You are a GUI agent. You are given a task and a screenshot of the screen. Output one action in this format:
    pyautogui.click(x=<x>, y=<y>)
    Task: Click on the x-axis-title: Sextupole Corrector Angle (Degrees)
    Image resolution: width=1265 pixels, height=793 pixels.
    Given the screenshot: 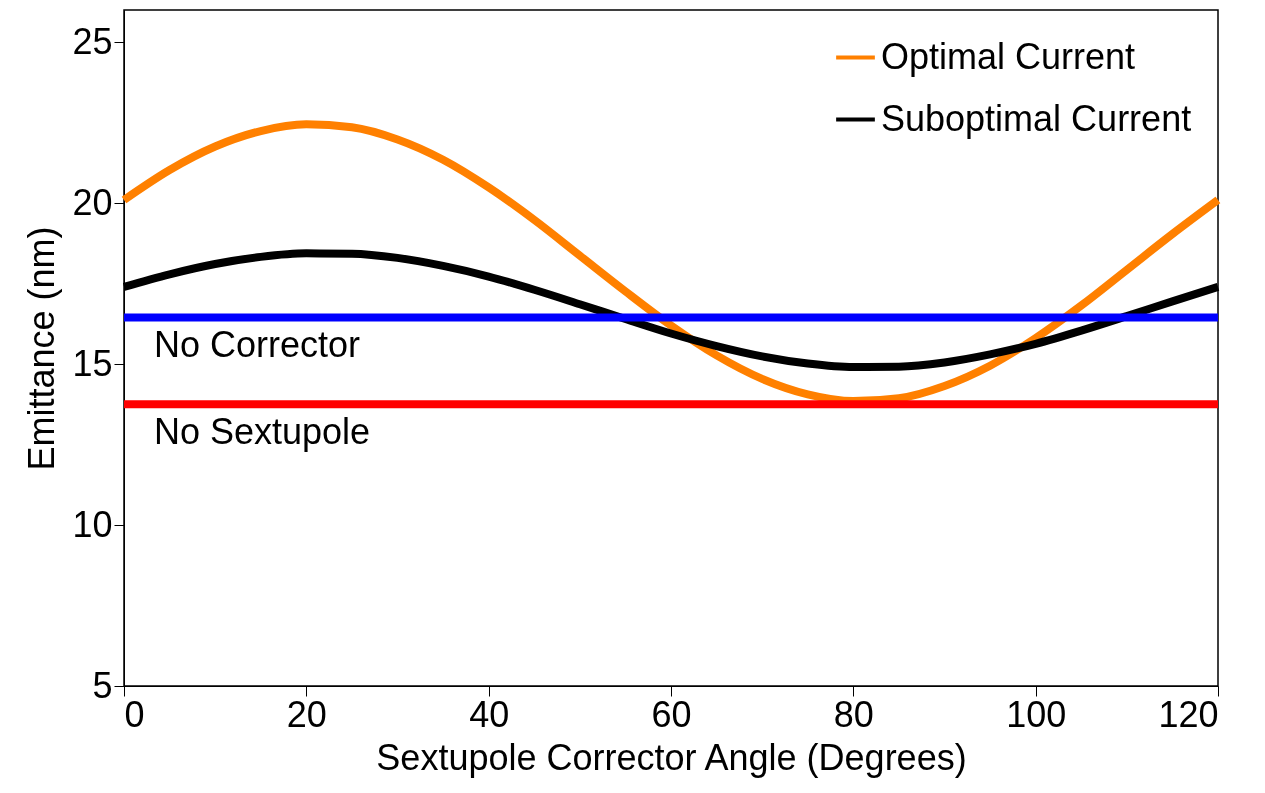 What is the action you would take?
    pyautogui.click(x=671, y=757)
    